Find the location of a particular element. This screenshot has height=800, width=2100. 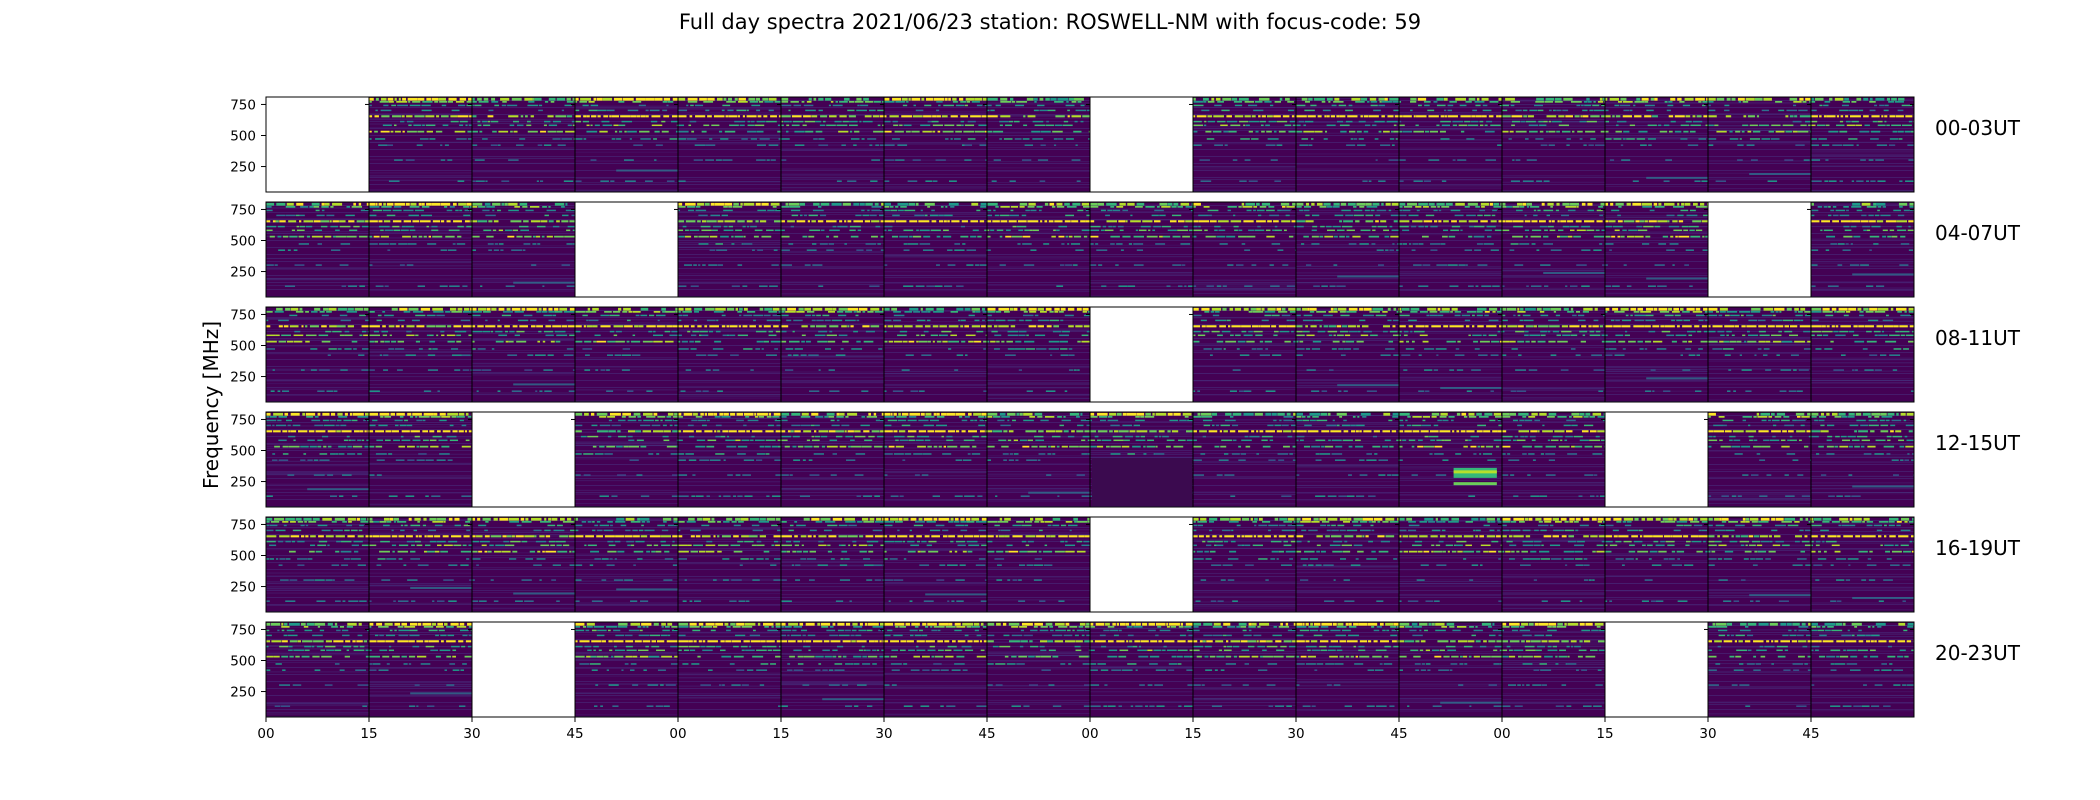

row-label: 20-23UT is located at coordinates (1978, 653).